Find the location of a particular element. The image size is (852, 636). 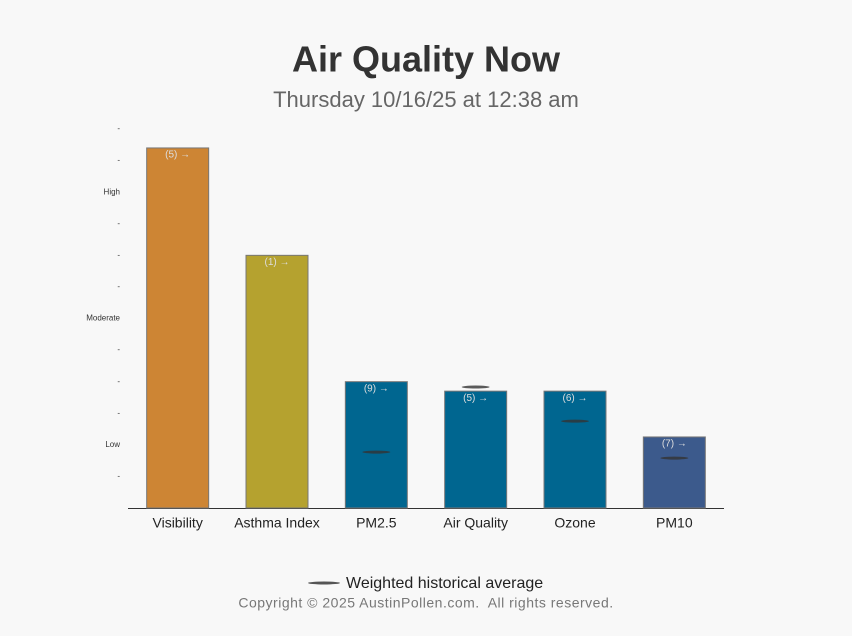

y-tick-label: Low is located at coordinates (112, 444).